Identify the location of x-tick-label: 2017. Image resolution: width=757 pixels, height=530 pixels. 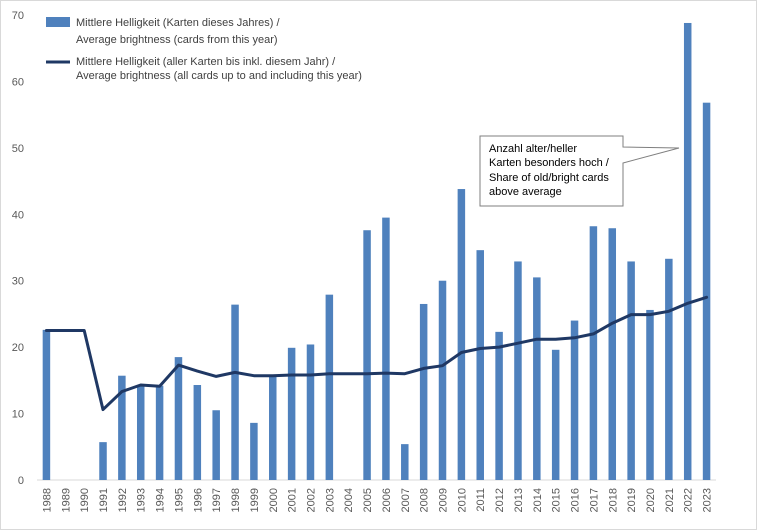
(594, 500).